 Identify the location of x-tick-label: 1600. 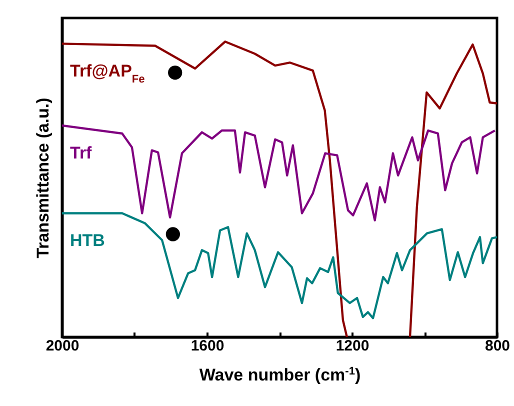
(207, 346).